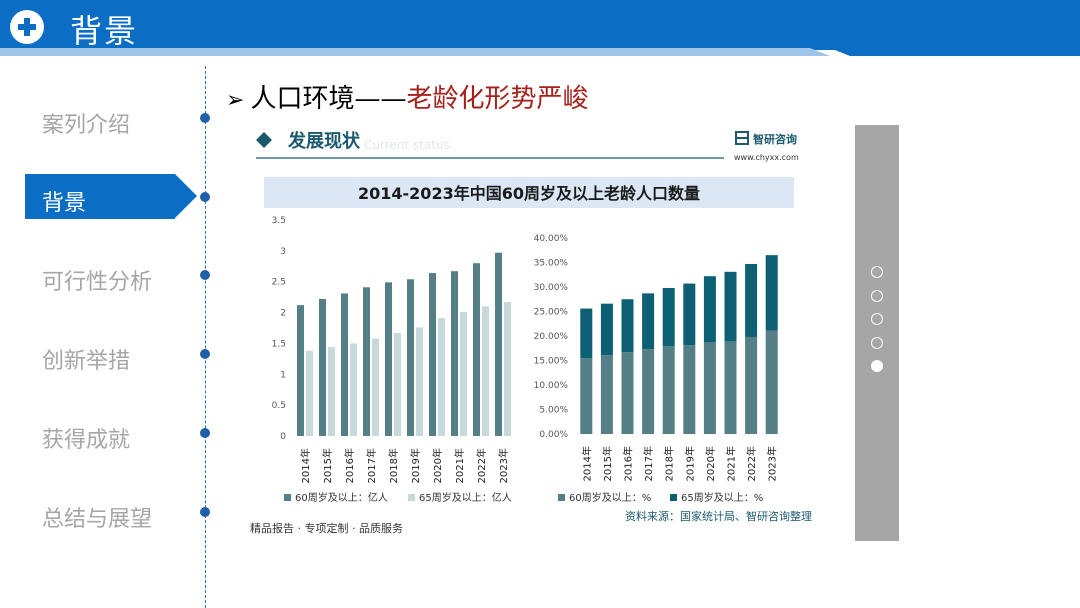  Describe the element at coordinates (503, 465) in the screenshot. I see `x-tick-label-left: 2023年` at that location.